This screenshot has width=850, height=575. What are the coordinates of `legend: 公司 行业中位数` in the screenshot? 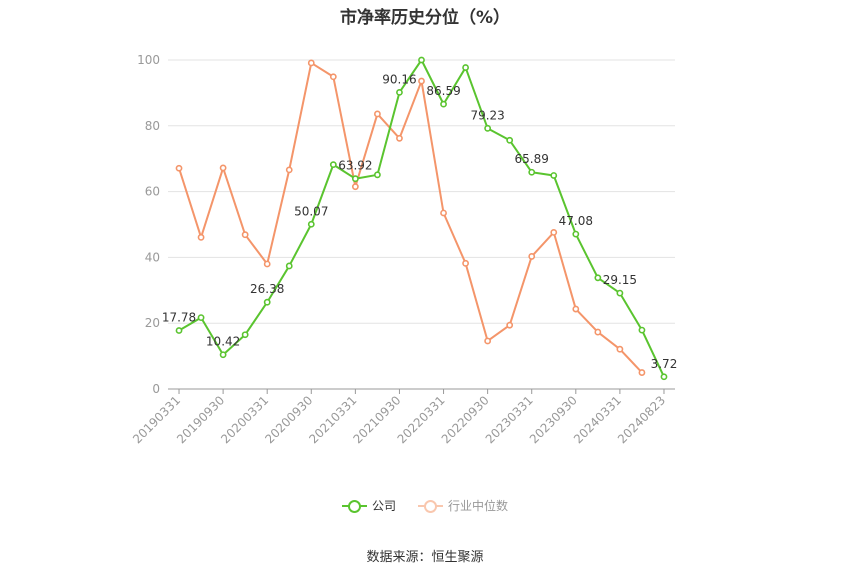 It's located at (425, 505).